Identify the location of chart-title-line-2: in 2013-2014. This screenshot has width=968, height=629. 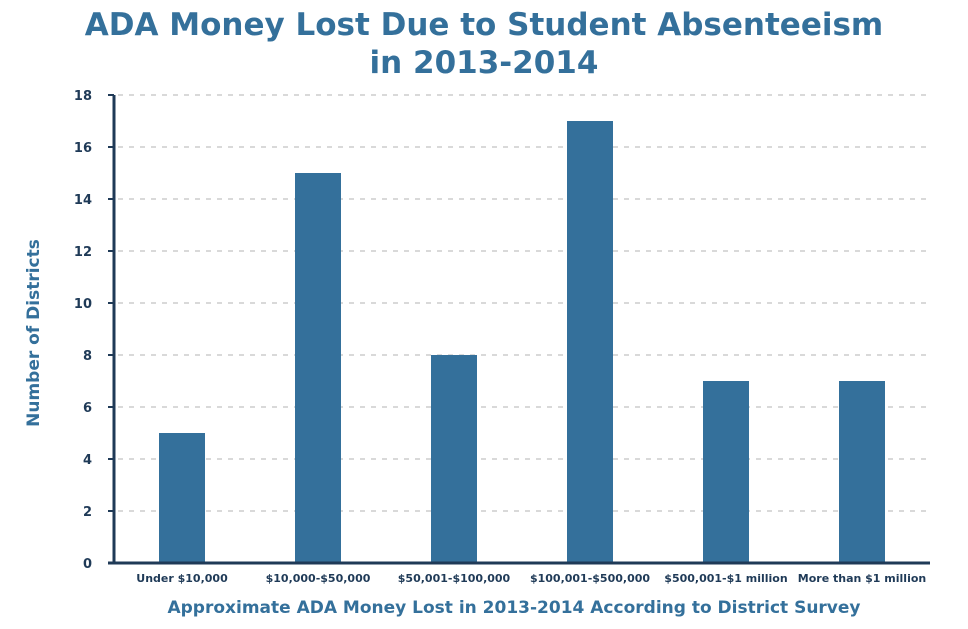
(484, 63).